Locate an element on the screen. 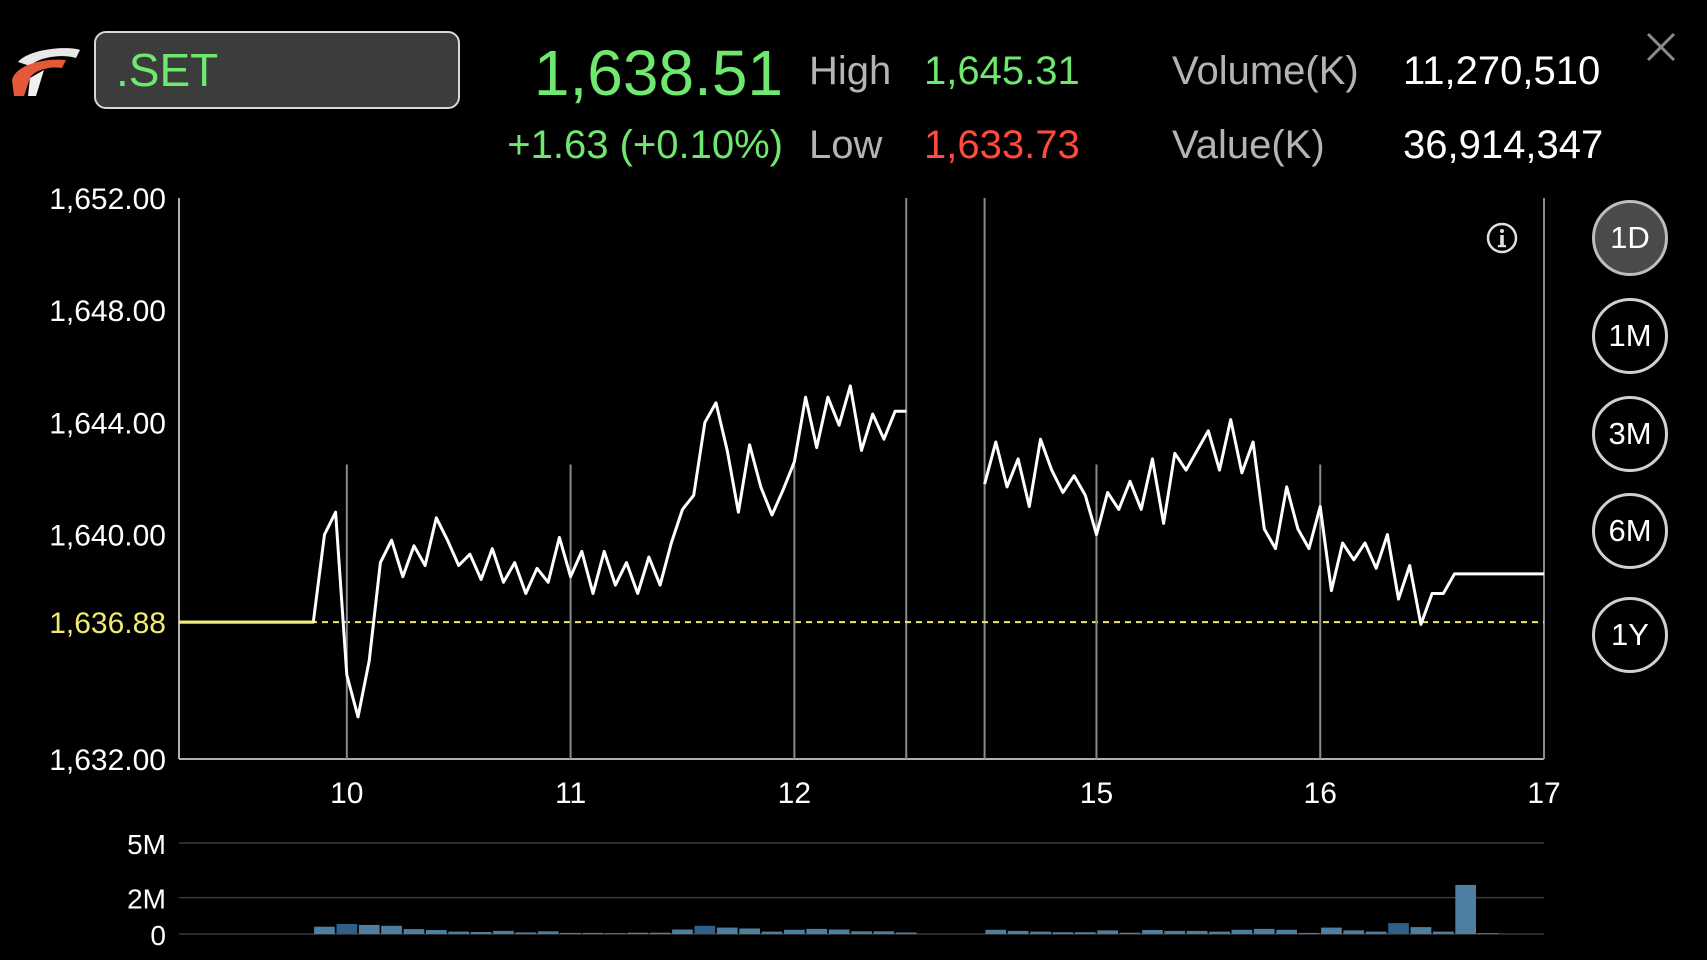 The width and height of the screenshot is (1707, 960). period-button-6m: 6M is located at coordinates (1630, 531).